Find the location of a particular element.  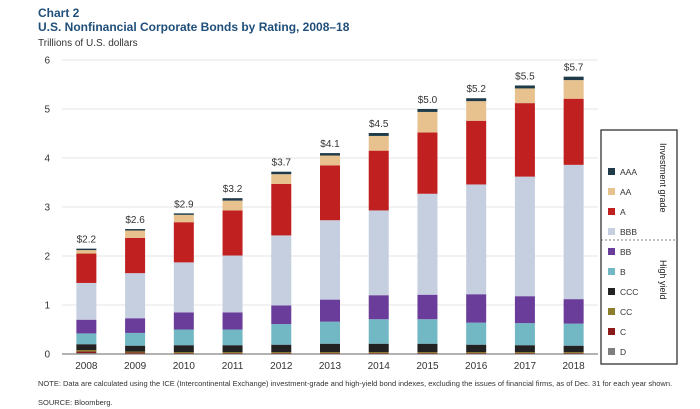

bar-segment-cc-2013 is located at coordinates (330, 353).